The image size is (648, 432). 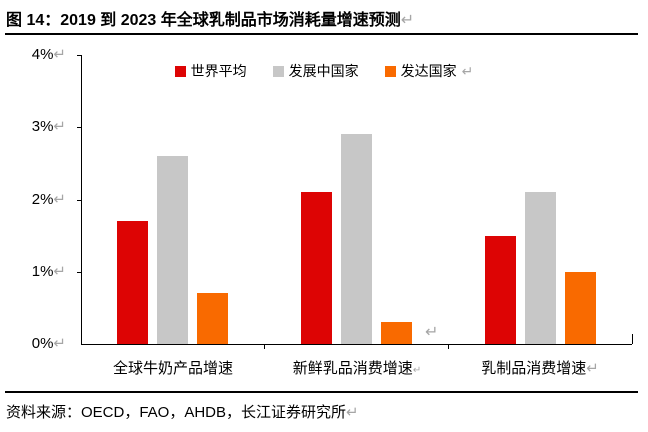 I want to click on y-tick-label: 0%↵, so click(x=40, y=344).